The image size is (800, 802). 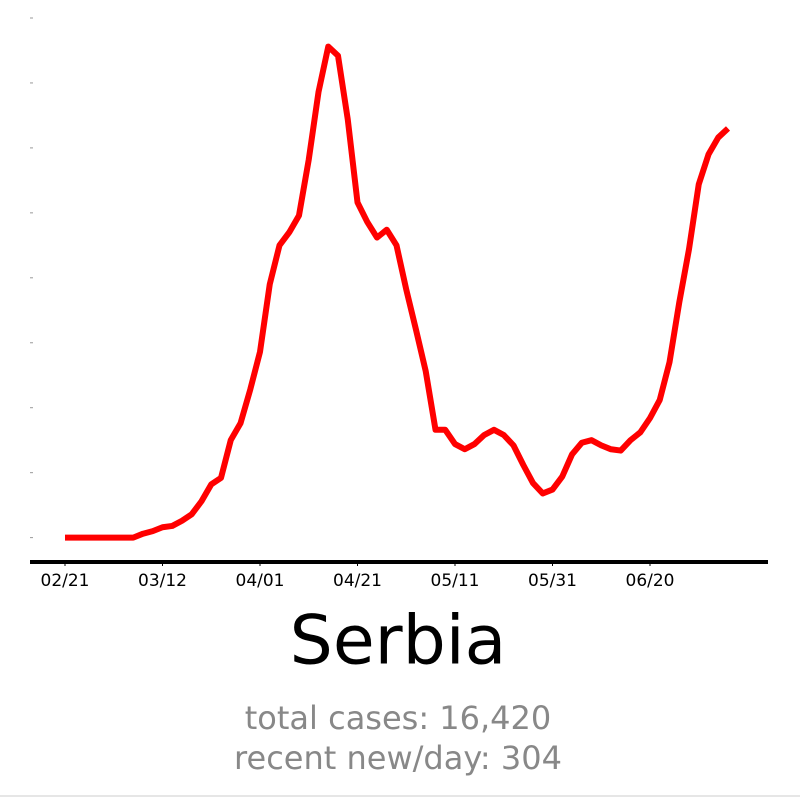 What do you see at coordinates (650, 581) in the screenshot?
I see `x-tick-label: 06/20` at bounding box center [650, 581].